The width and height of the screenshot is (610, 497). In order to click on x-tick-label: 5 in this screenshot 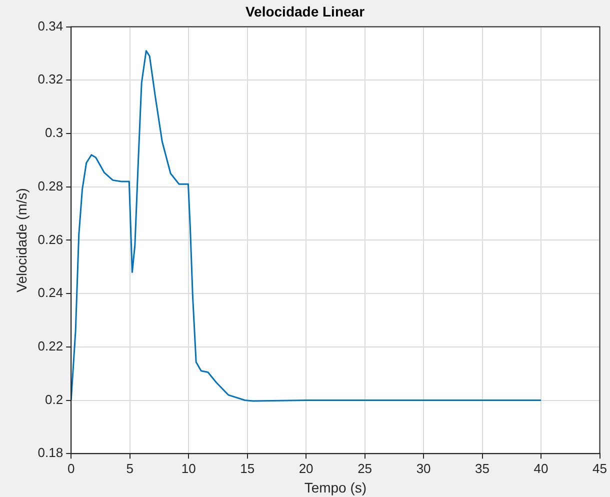, I will do `click(130, 468)`.